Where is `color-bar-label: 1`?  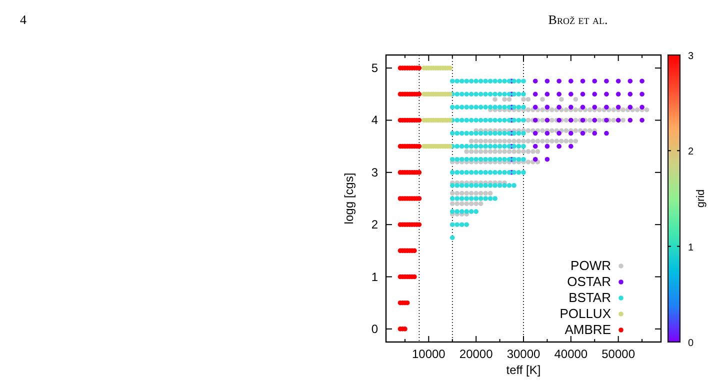 color-bar-label: 1 is located at coordinates (691, 248).